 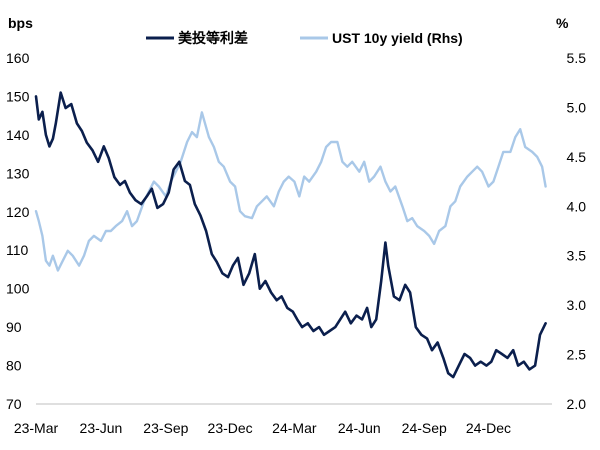 I want to click on legend-label-spread: 美投等利差, so click(x=213, y=38).